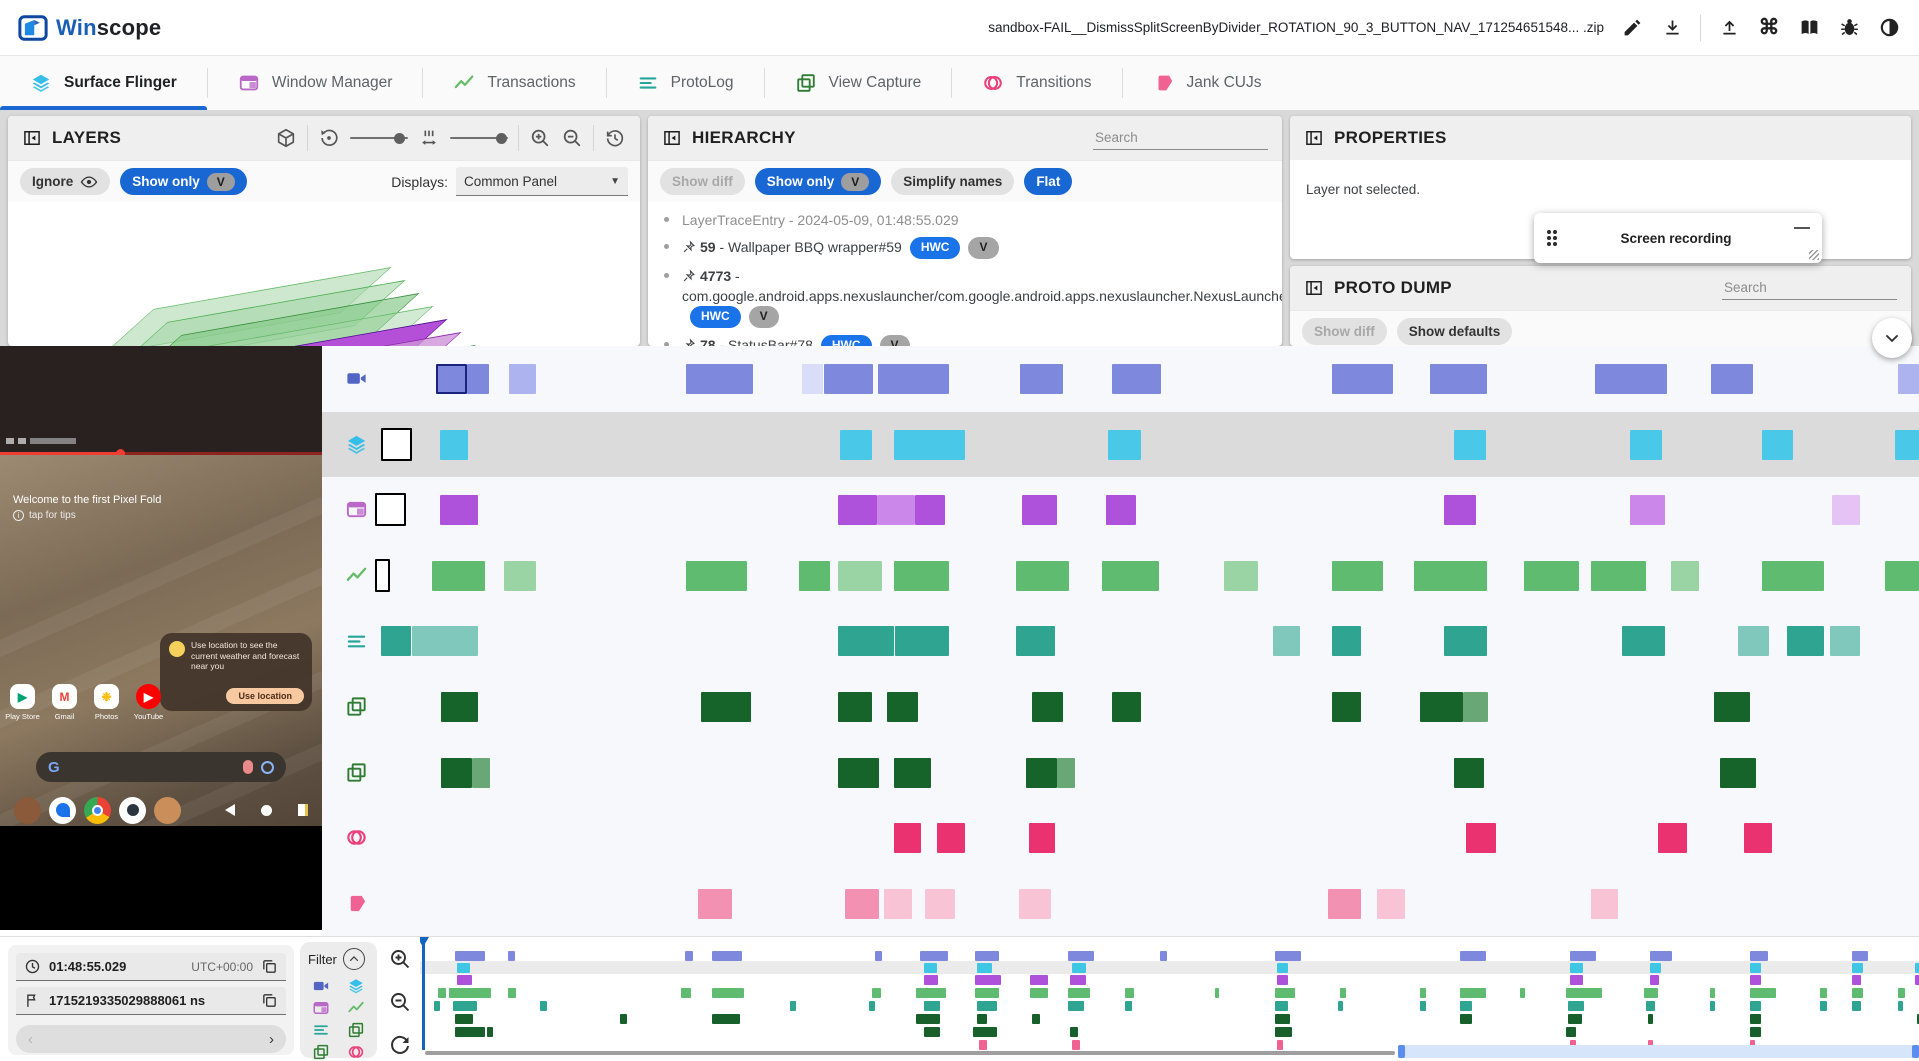 Image resolution: width=1919 pixels, height=1061 pixels. Describe the element at coordinates (183, 181) in the screenshot. I see `show-only-v-chip: Show only V` at that location.